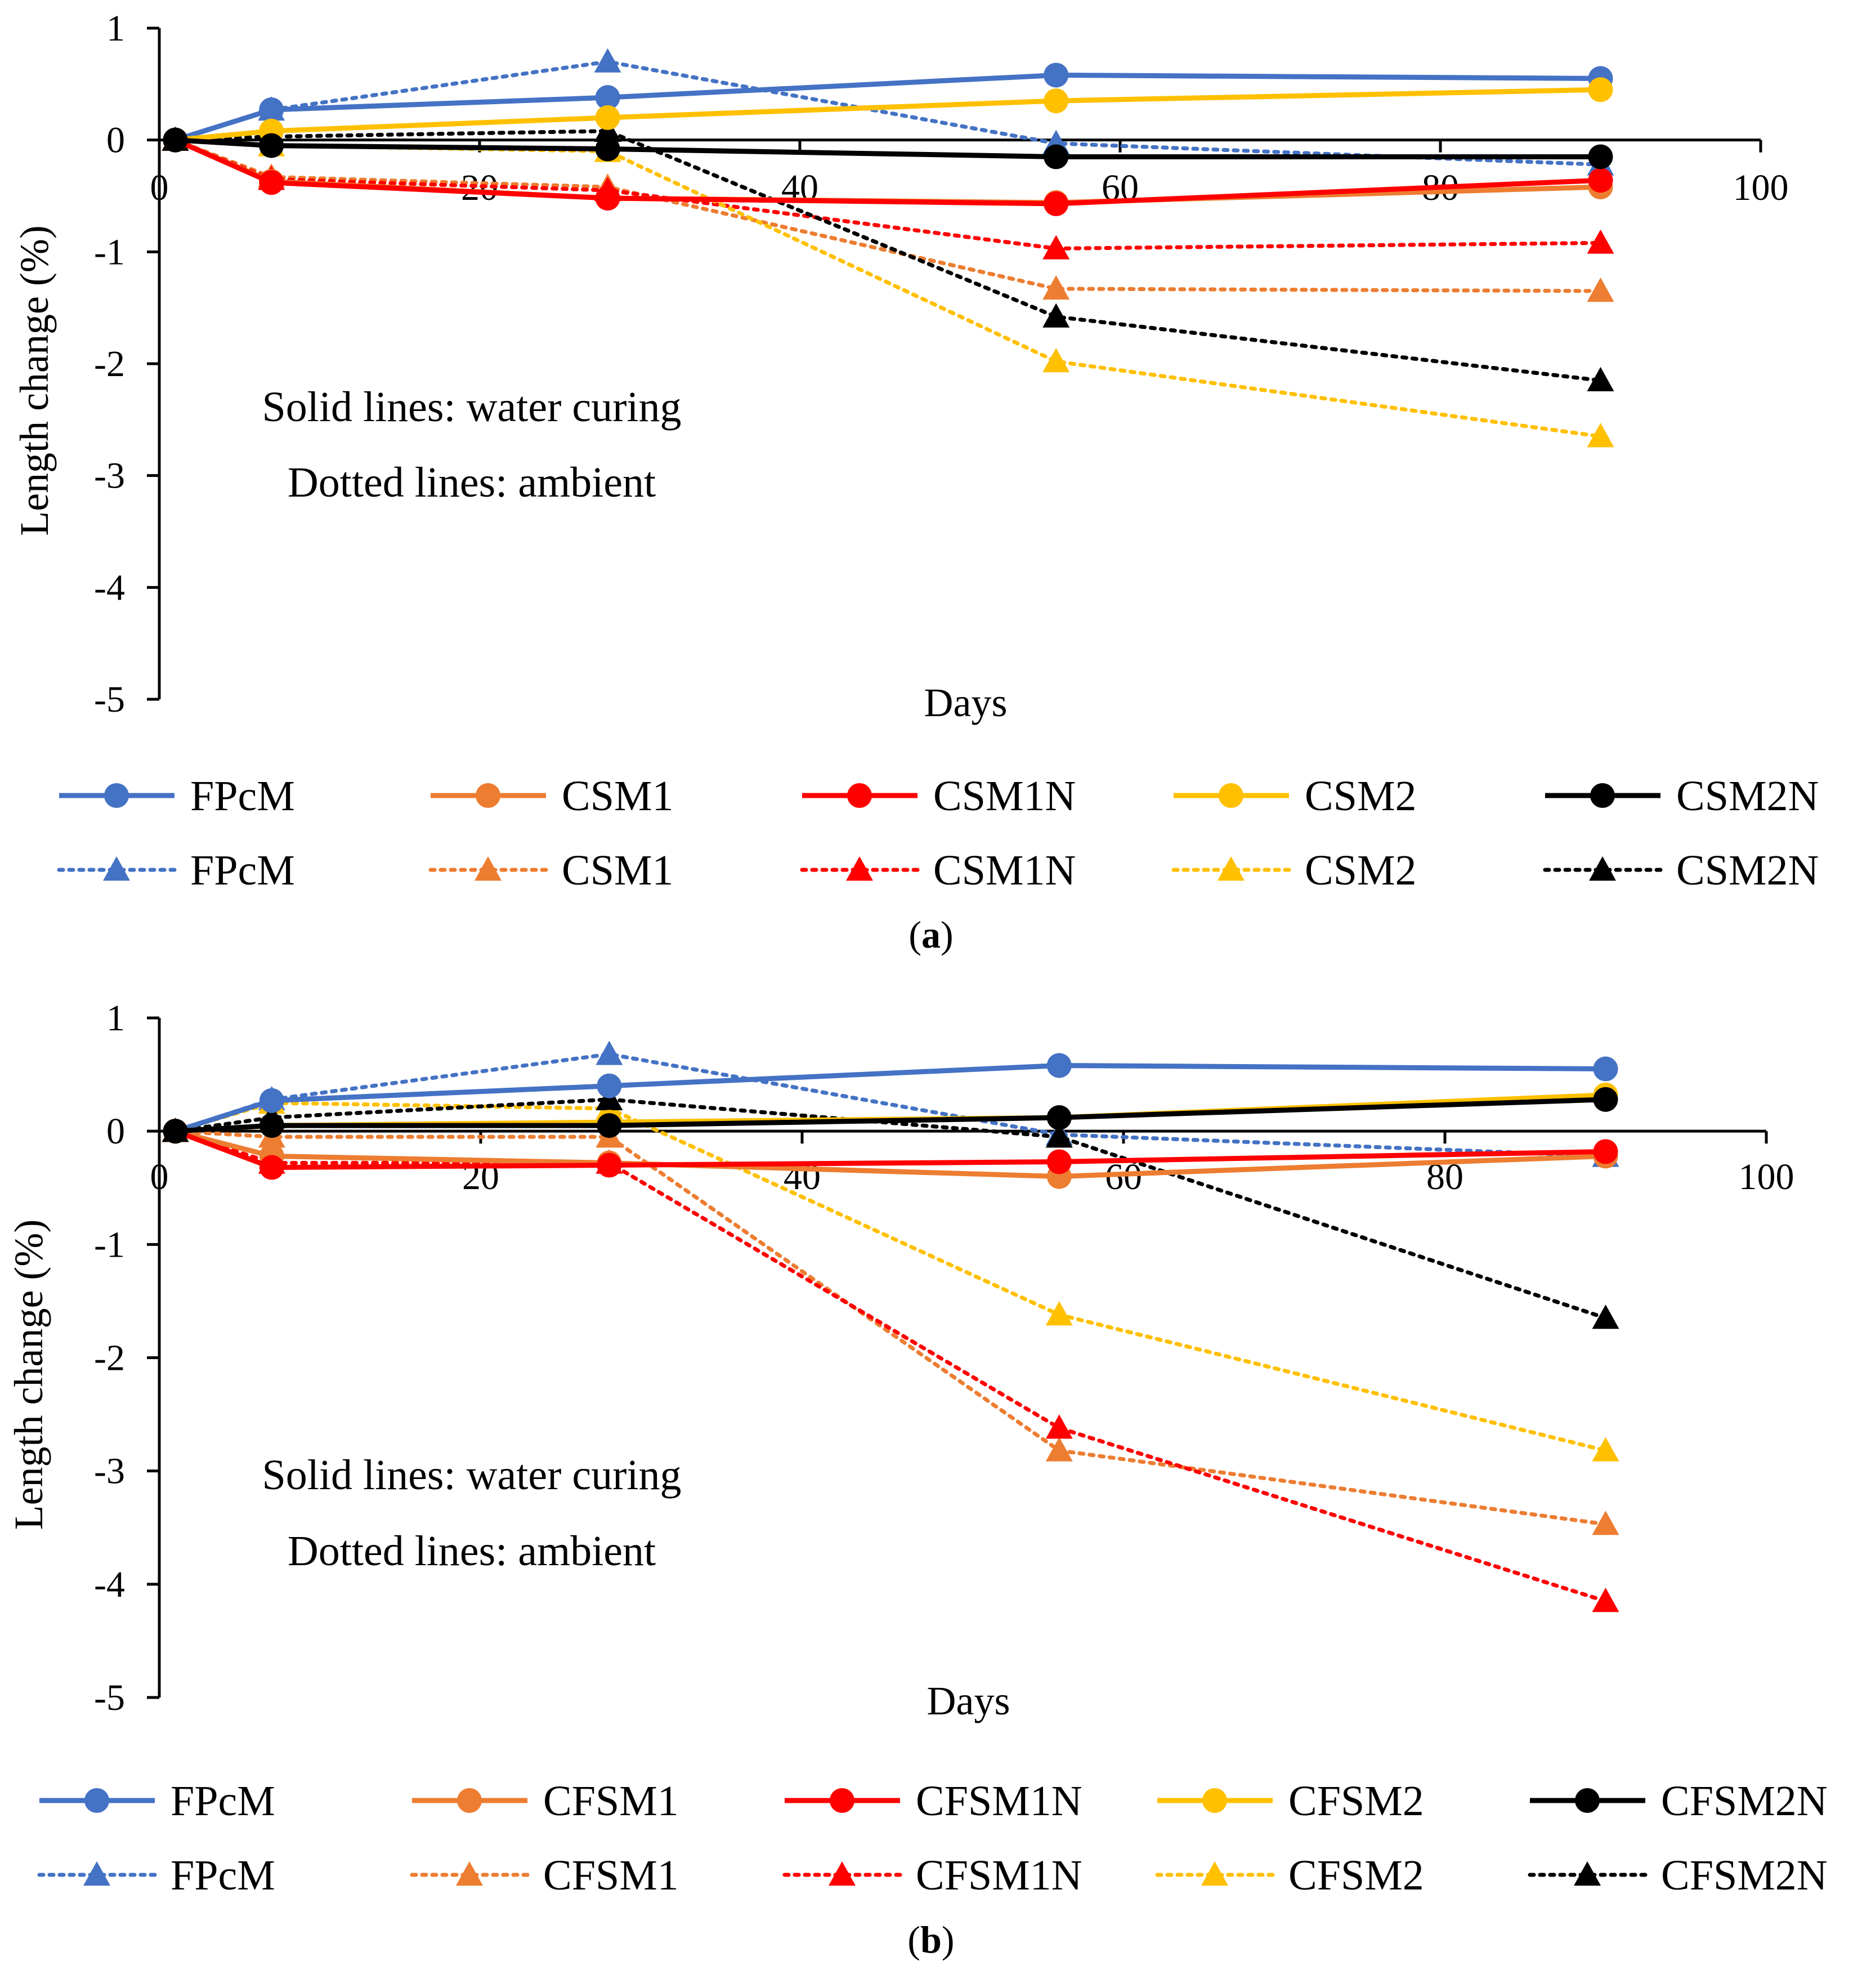 This screenshot has width=1862, height=1988. Describe the element at coordinates (544, 1876) in the screenshot. I see `legend-item-ambient-cfsm1: CFSM1` at that location.